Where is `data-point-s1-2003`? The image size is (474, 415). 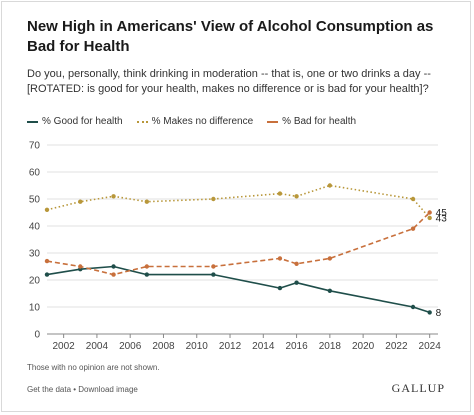
data-point-s1-2003 is located at coordinates (80, 201).